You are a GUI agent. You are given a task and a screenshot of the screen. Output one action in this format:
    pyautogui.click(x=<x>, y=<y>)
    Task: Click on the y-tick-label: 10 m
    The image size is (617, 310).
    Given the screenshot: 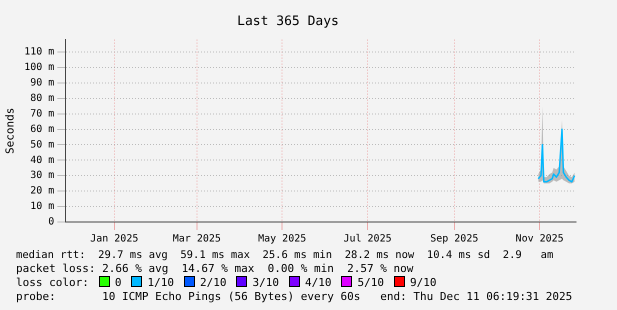 What is the action you would take?
    pyautogui.click(x=42, y=206)
    